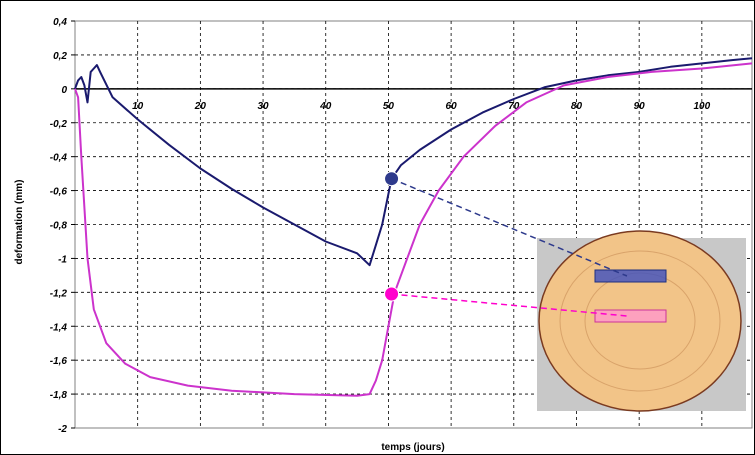 The image size is (755, 455). Describe the element at coordinates (59, 226) in the screenshot. I see `y-tick-label: -0,8` at that location.